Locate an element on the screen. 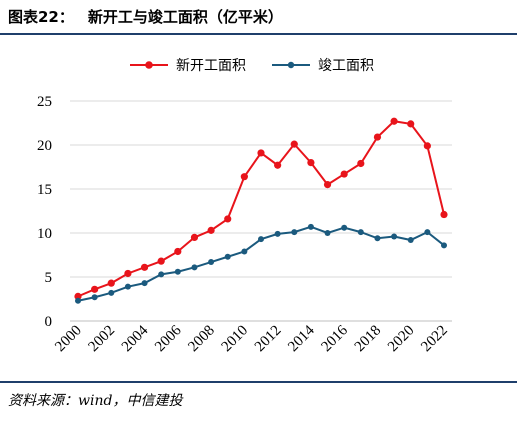 This screenshot has height=426, width=517. legend: 新开工面积 竣工面积 is located at coordinates (252, 66).